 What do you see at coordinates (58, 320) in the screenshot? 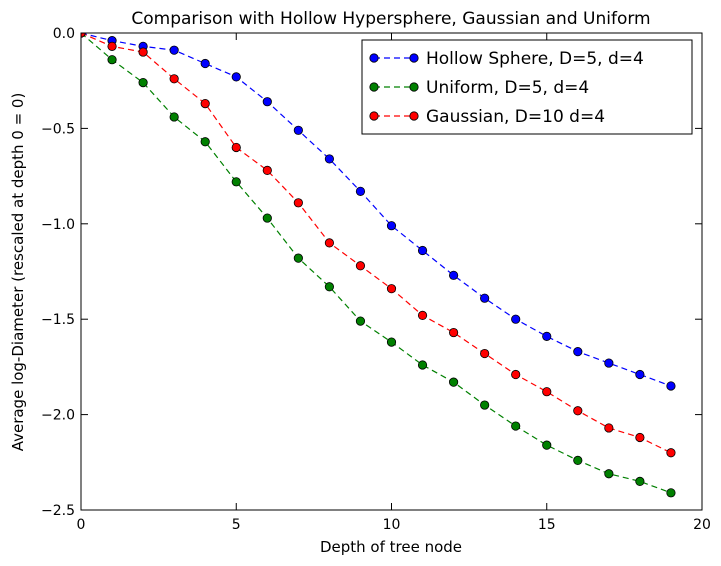
I see `y-tick-label: −1.5` at bounding box center [58, 320].